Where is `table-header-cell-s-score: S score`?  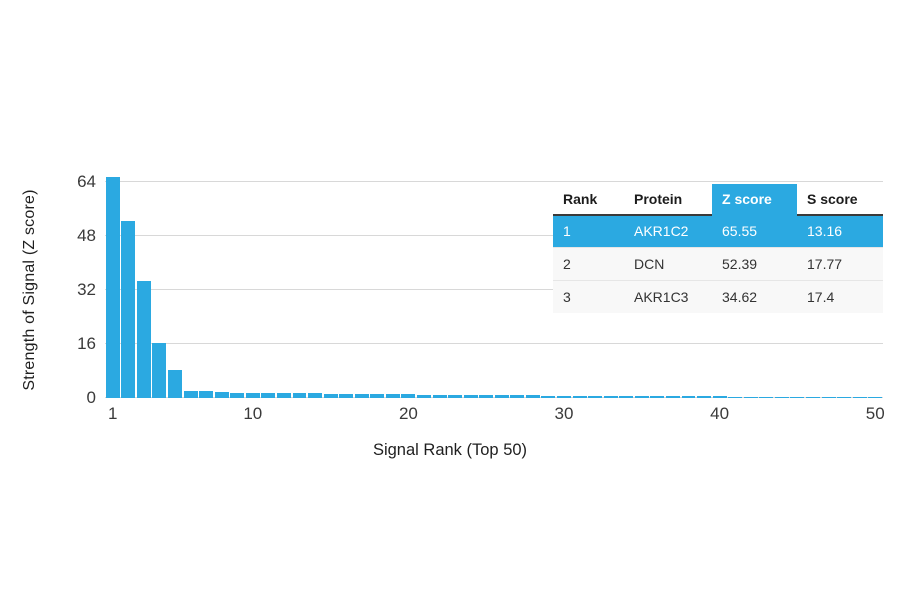
table-header-cell-s-score: S score is located at coordinates (840, 200).